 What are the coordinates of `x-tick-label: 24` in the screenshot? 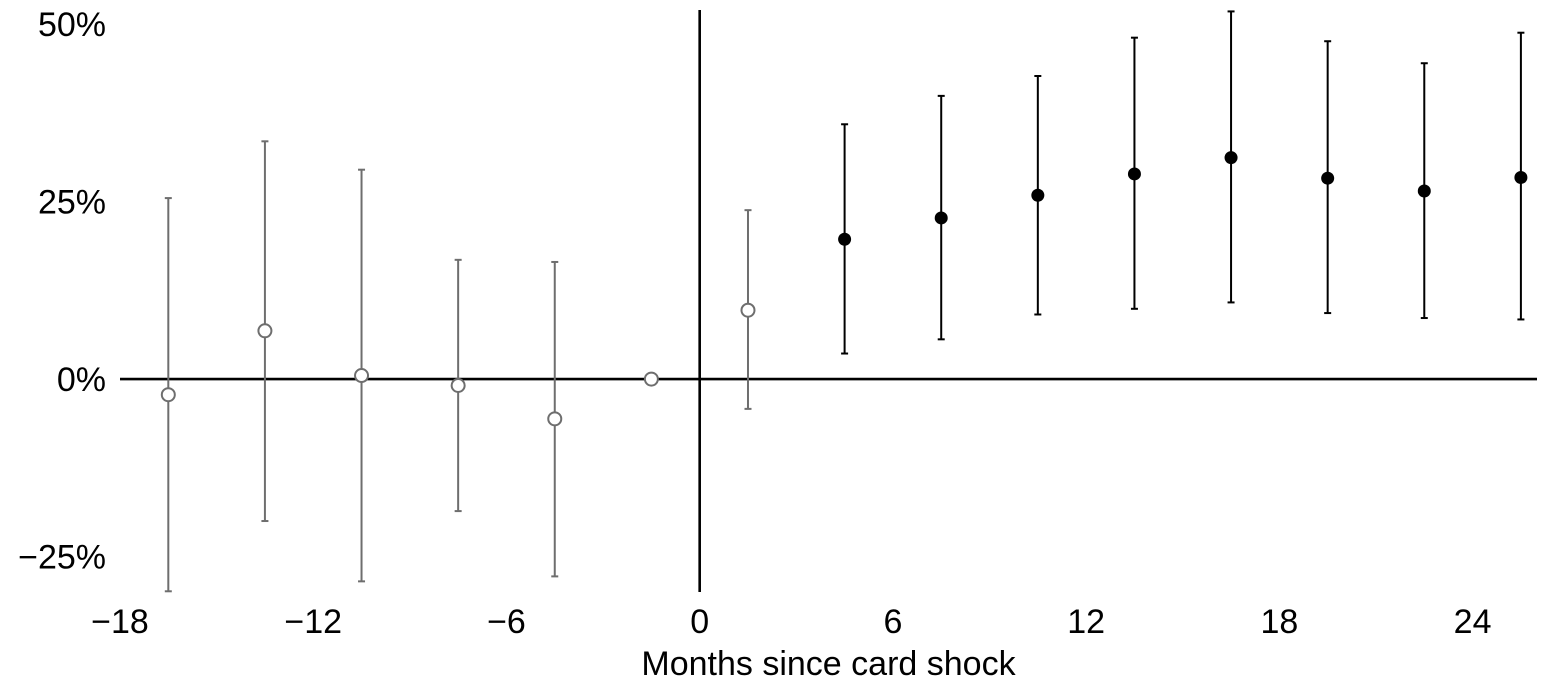 It's located at (1473, 622).